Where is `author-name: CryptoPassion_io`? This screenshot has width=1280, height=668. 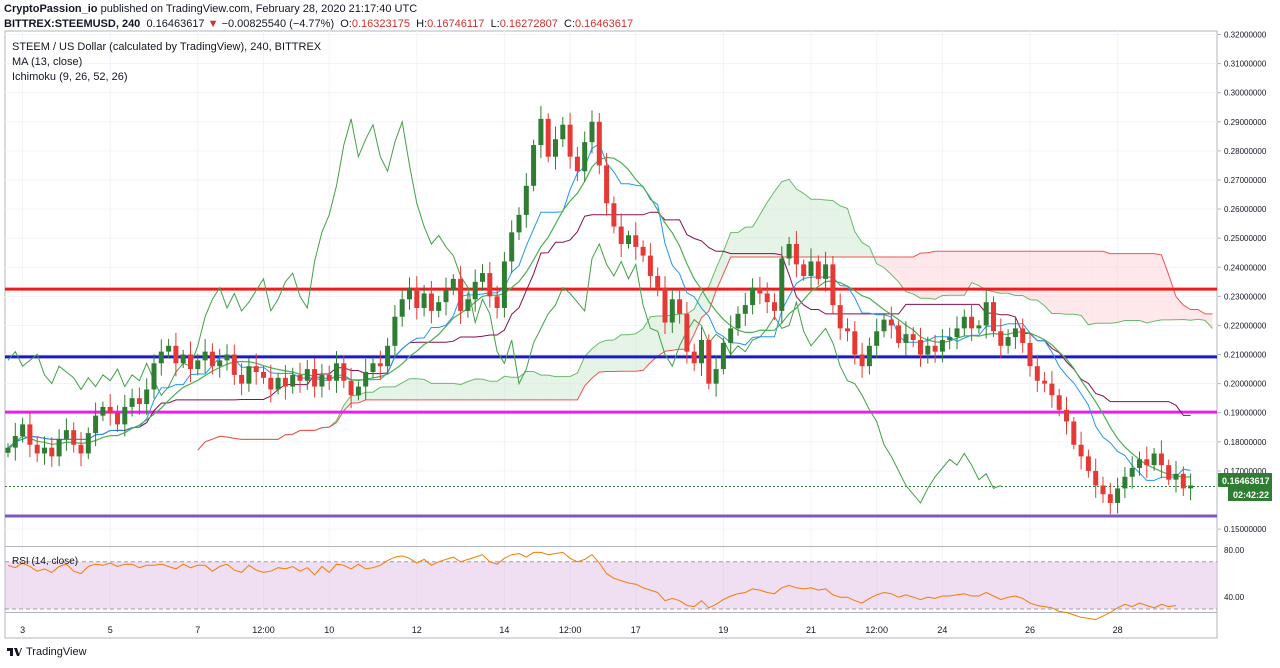
author-name: CryptoPassion_io is located at coordinates (51, 9).